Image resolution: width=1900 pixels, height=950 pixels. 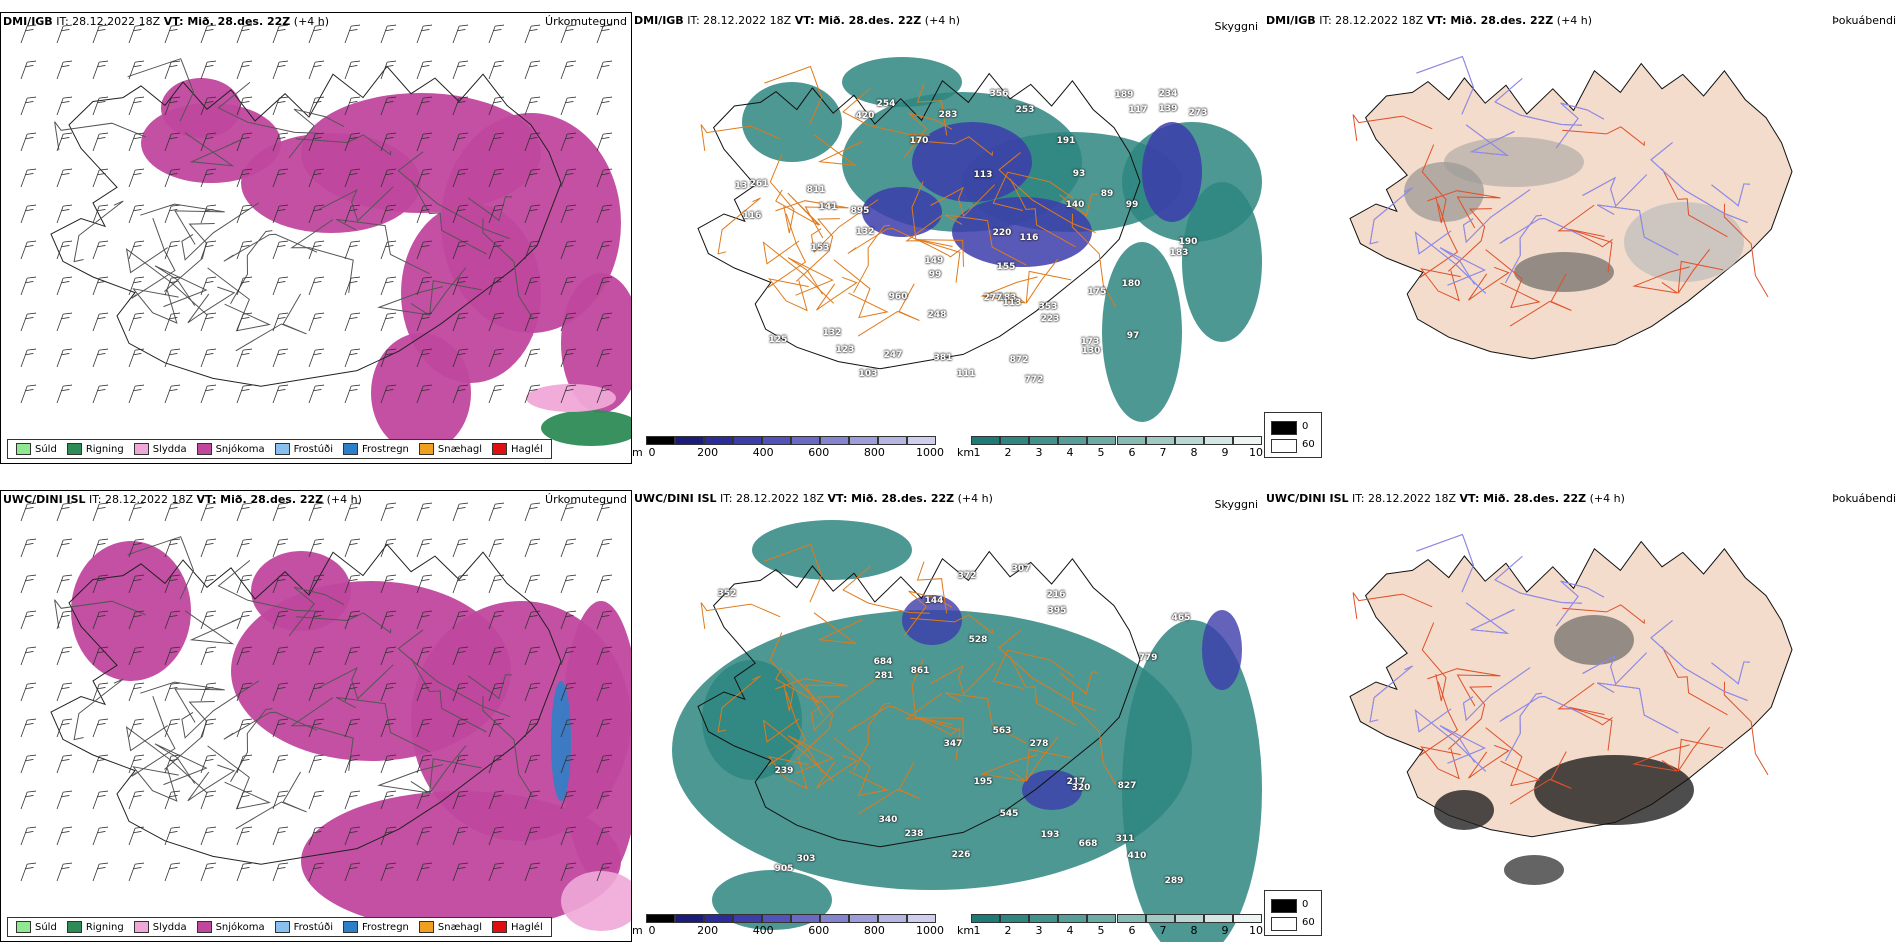 What do you see at coordinates (816, 190) in the screenshot?
I see `cloud-base-value: 811` at bounding box center [816, 190].